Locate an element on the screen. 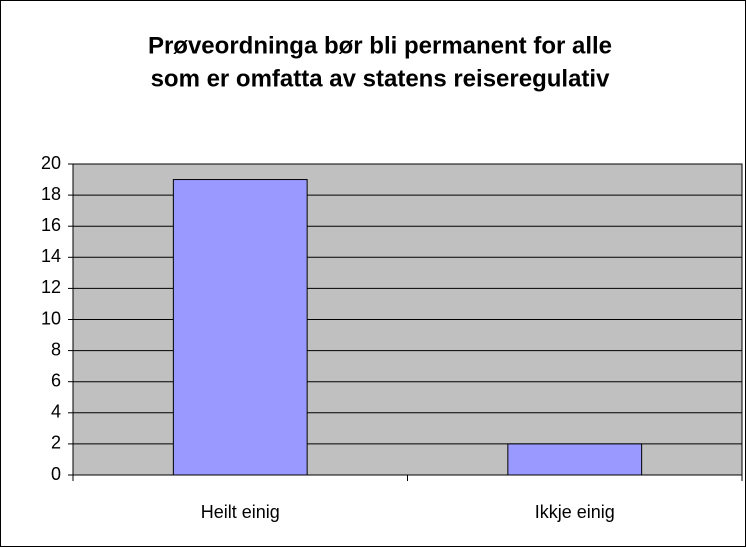 This screenshot has height=548, width=747. y-tick-label: 18 is located at coordinates (51, 194).